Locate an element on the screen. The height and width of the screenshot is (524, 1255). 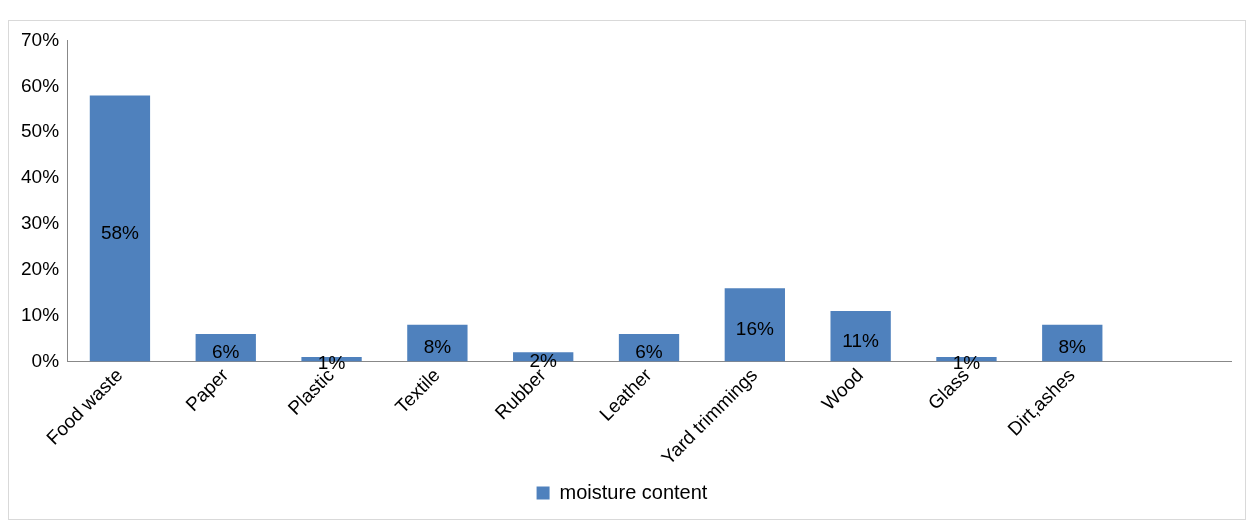
y-tick-label: 50% is located at coordinates (40, 131).